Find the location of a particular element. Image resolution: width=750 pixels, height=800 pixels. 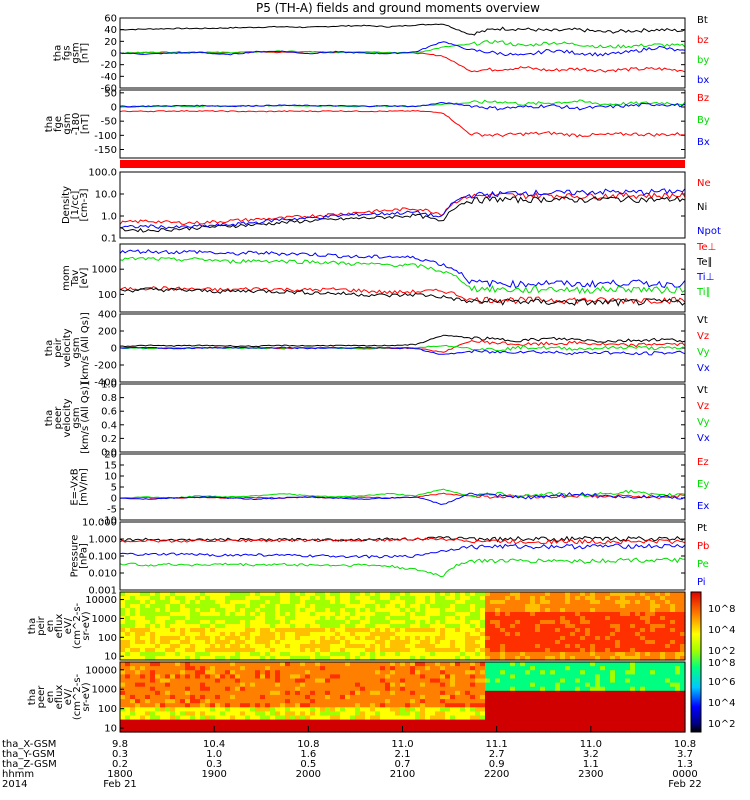

colorbar-tick: 10^2 is located at coordinates (721, 724).